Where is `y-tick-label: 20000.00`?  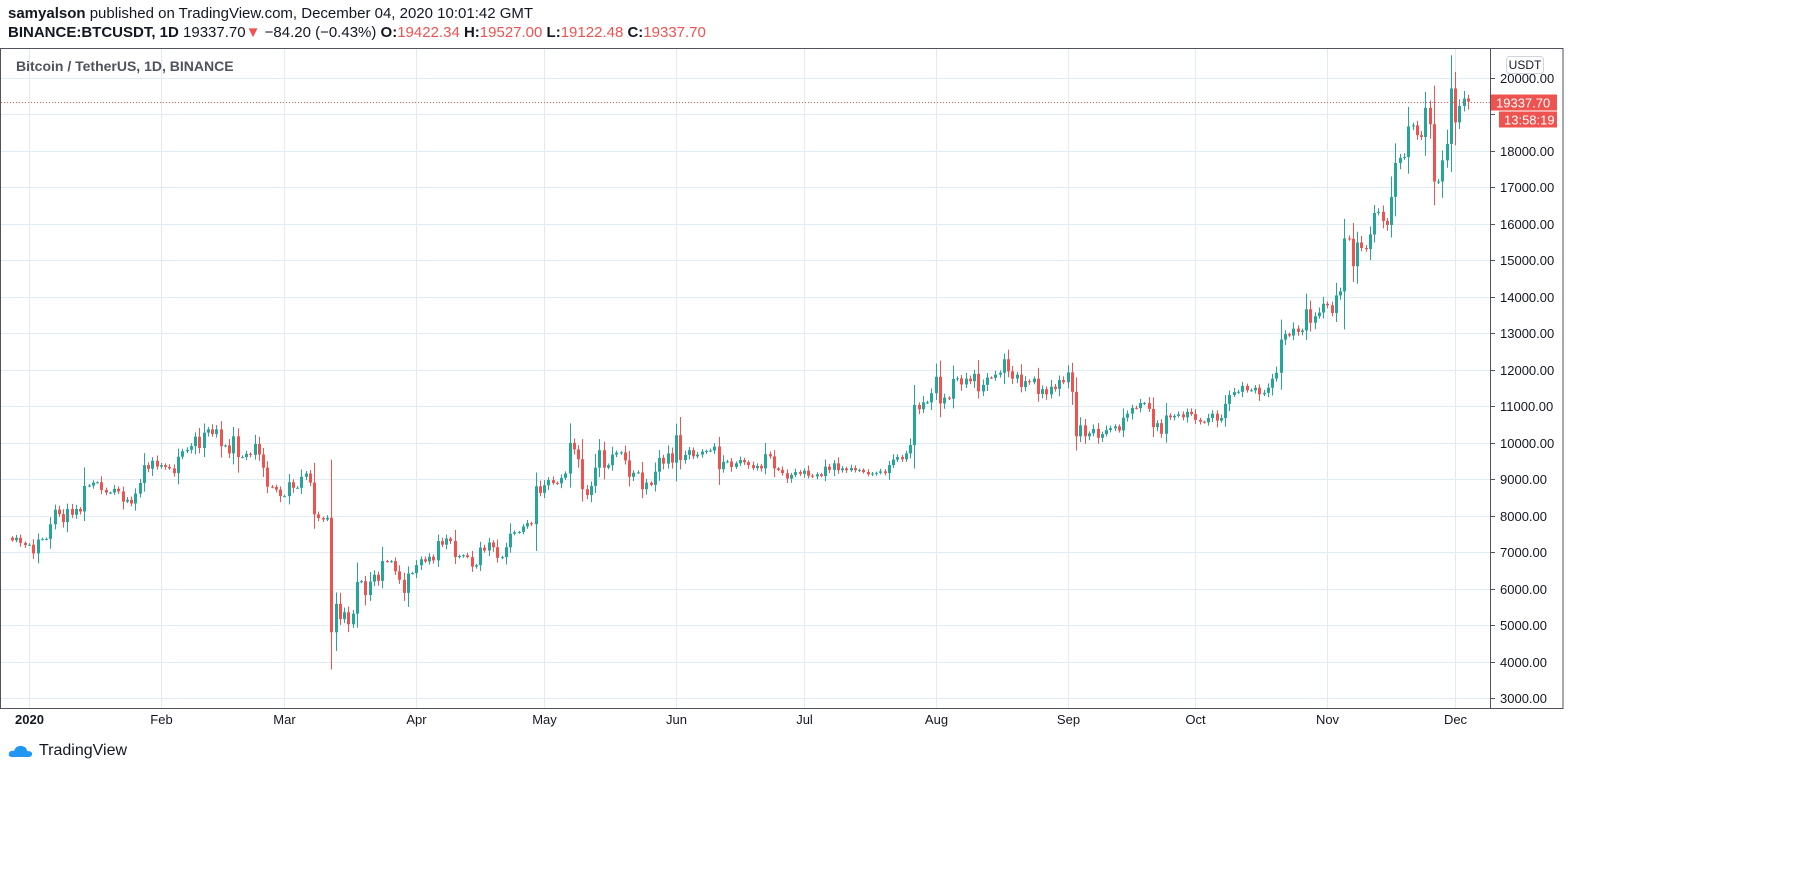
y-tick-label: 20000.00 is located at coordinates (1527, 78).